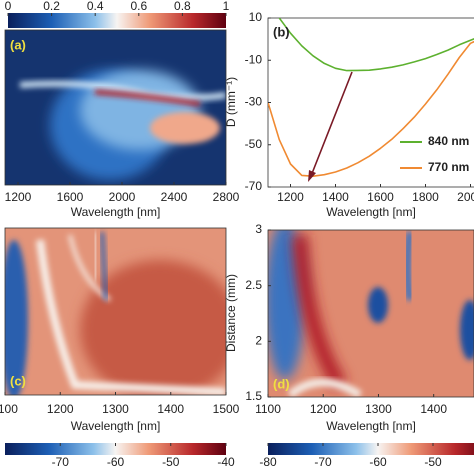 This screenshot has width=474, height=474. Describe the element at coordinates (254, 59) in the screenshot. I see `y-tick-label: -10` at that location.